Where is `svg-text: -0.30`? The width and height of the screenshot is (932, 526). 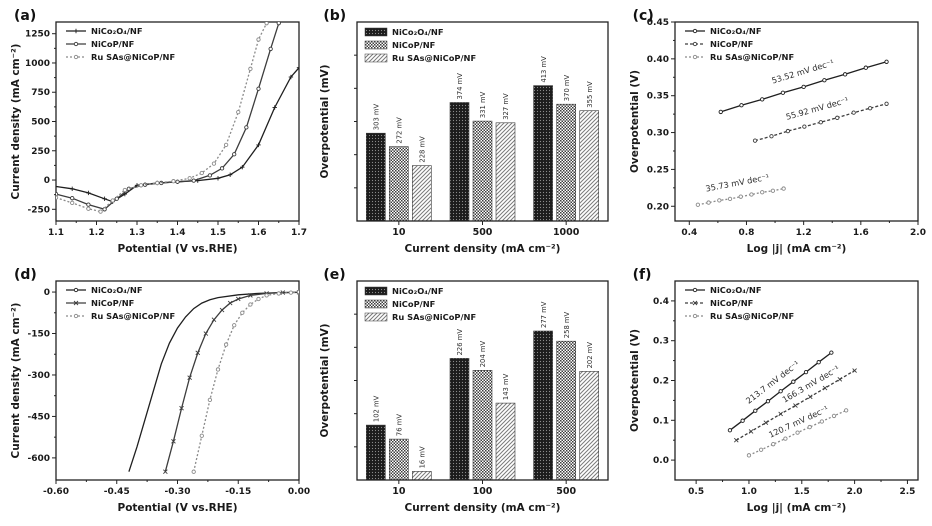 svg-text: -0.30 is located at coordinates (178, 492).